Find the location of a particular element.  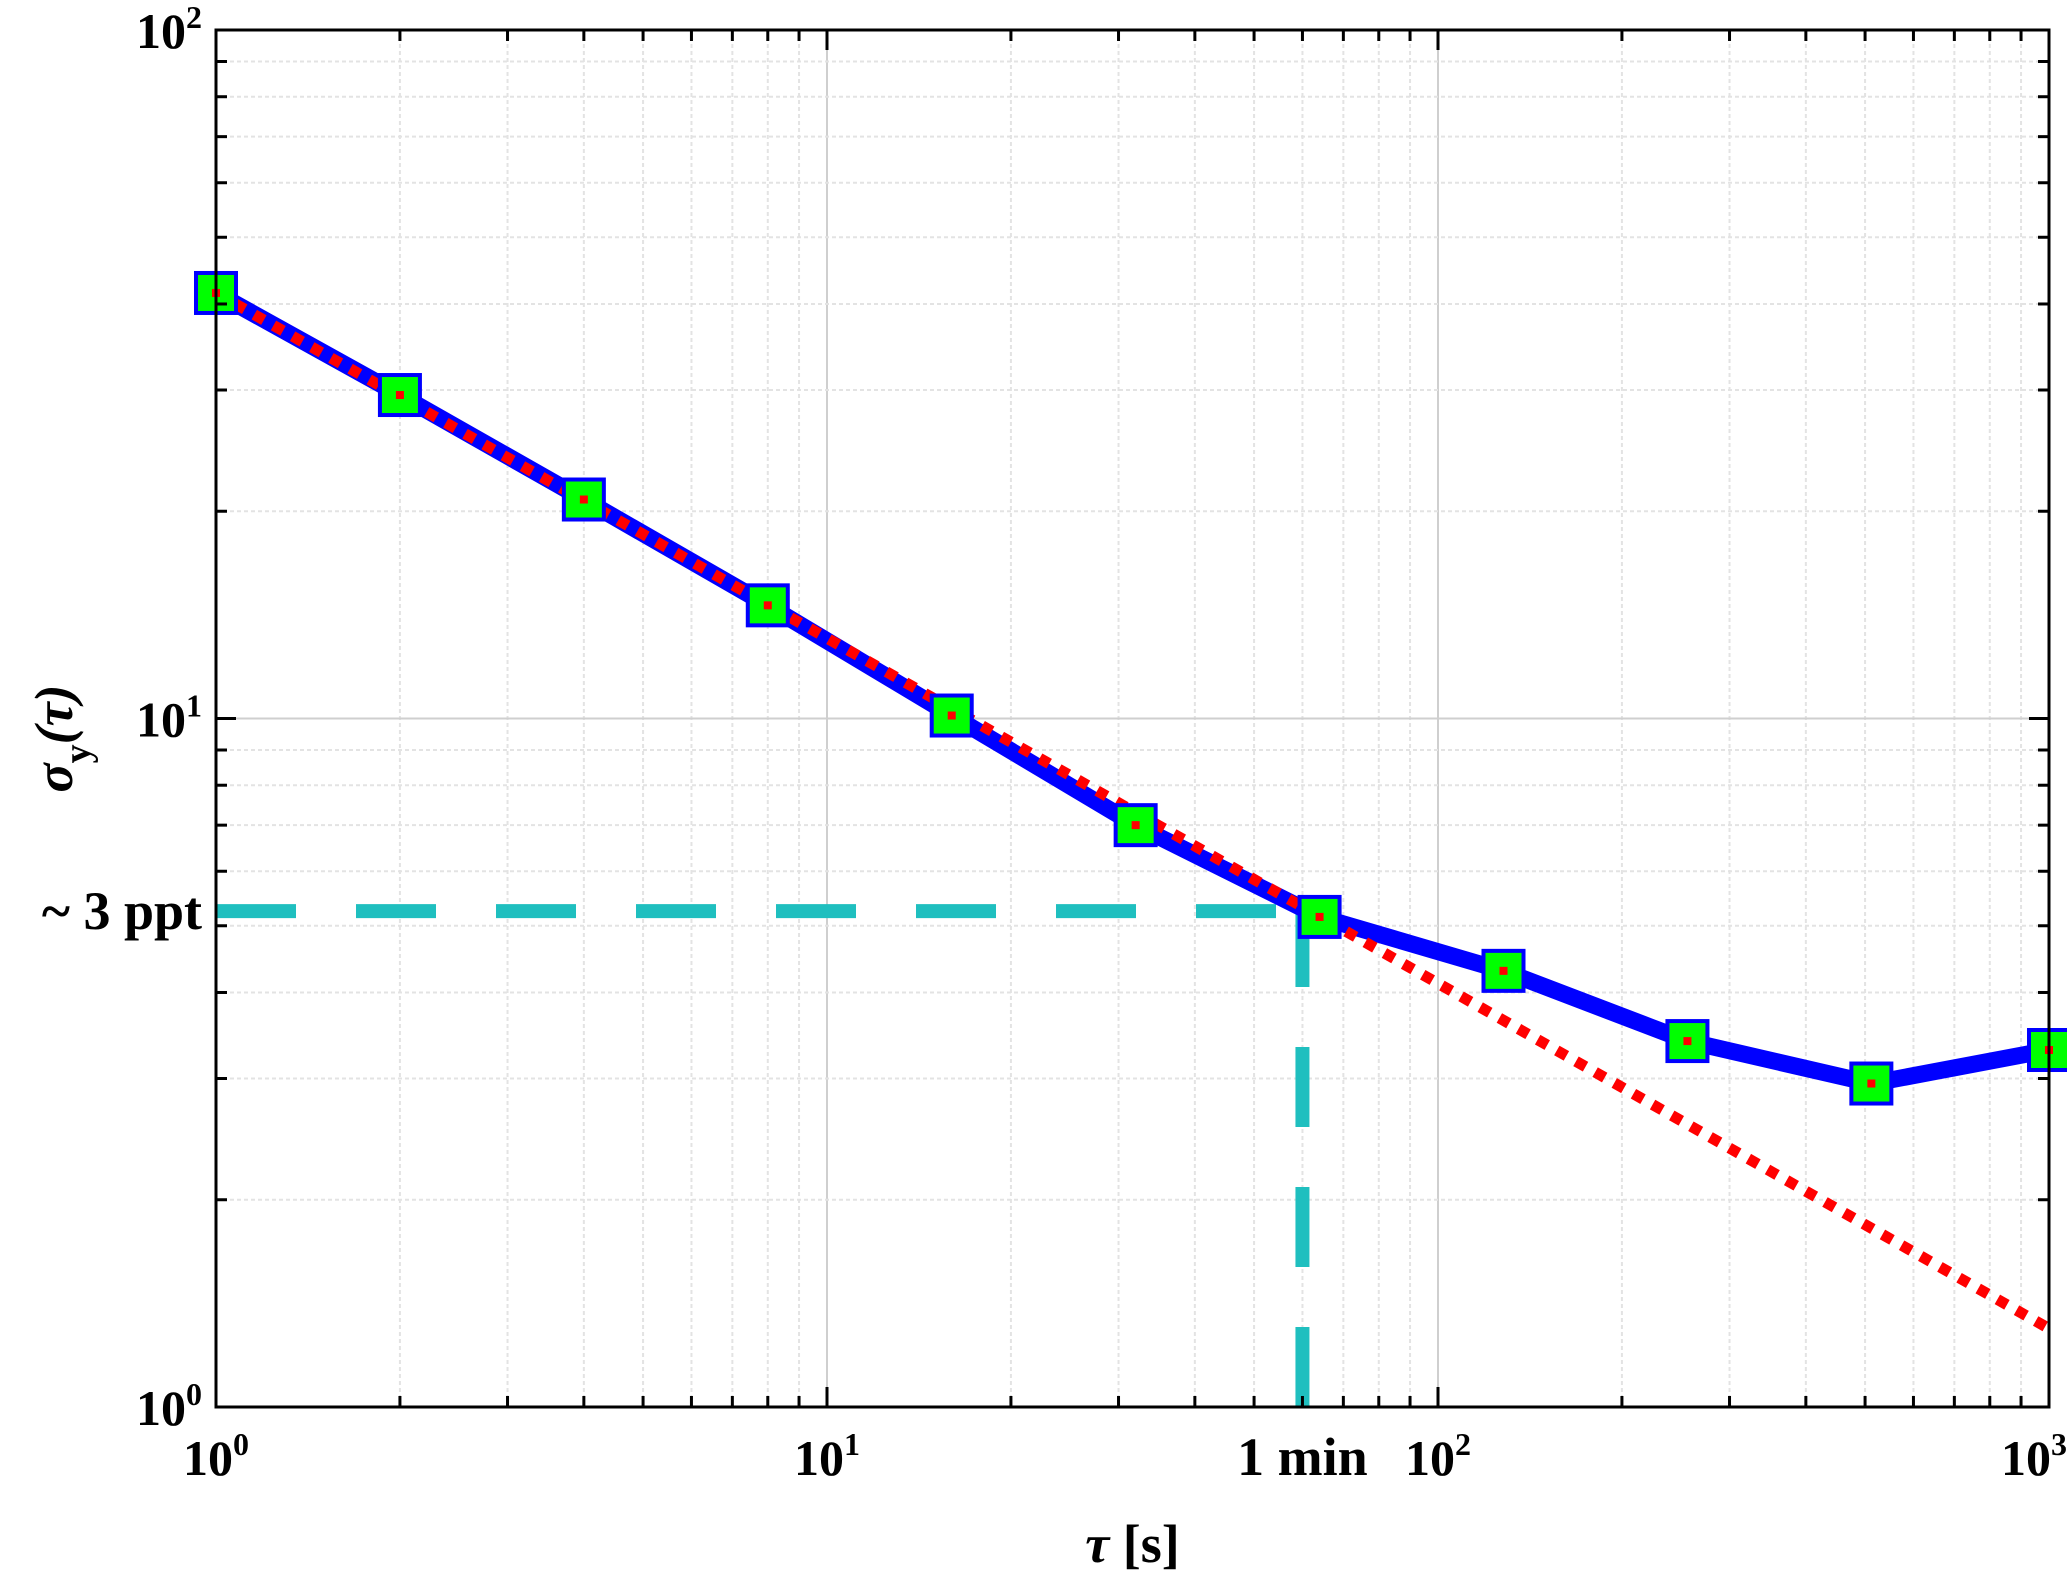

x-tick-label: 10¹ is located at coordinates (827, 1456).